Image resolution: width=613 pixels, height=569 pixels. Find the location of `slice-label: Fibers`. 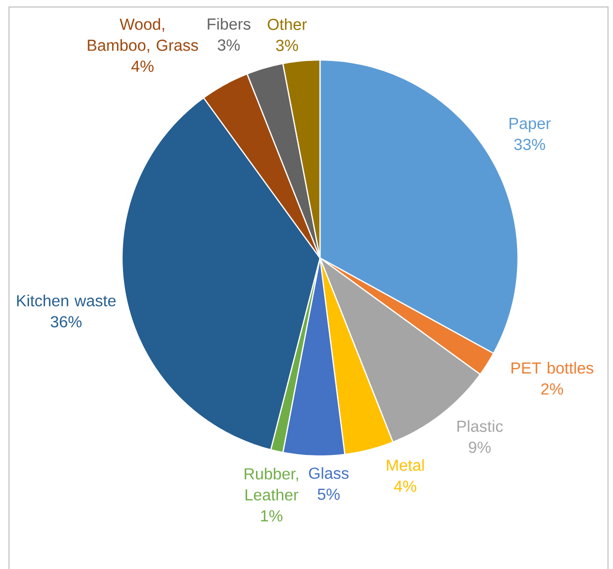

slice-label: Fibers is located at coordinates (229, 24).